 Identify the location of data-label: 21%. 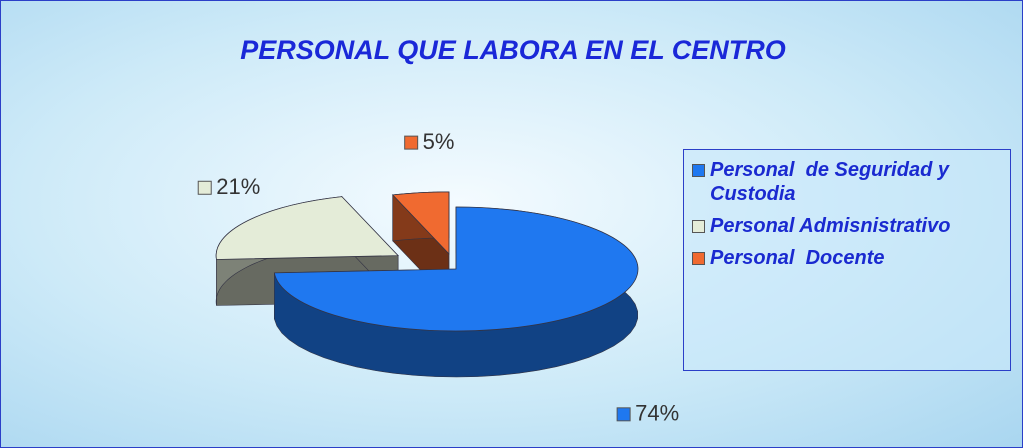
(238, 186).